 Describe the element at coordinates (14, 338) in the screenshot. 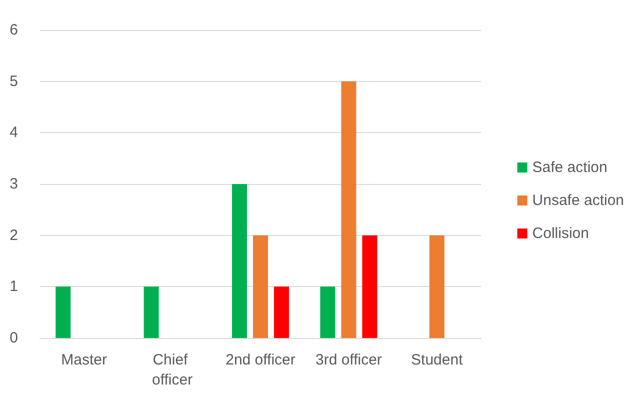

I see `y-tick-label: 0` at that location.